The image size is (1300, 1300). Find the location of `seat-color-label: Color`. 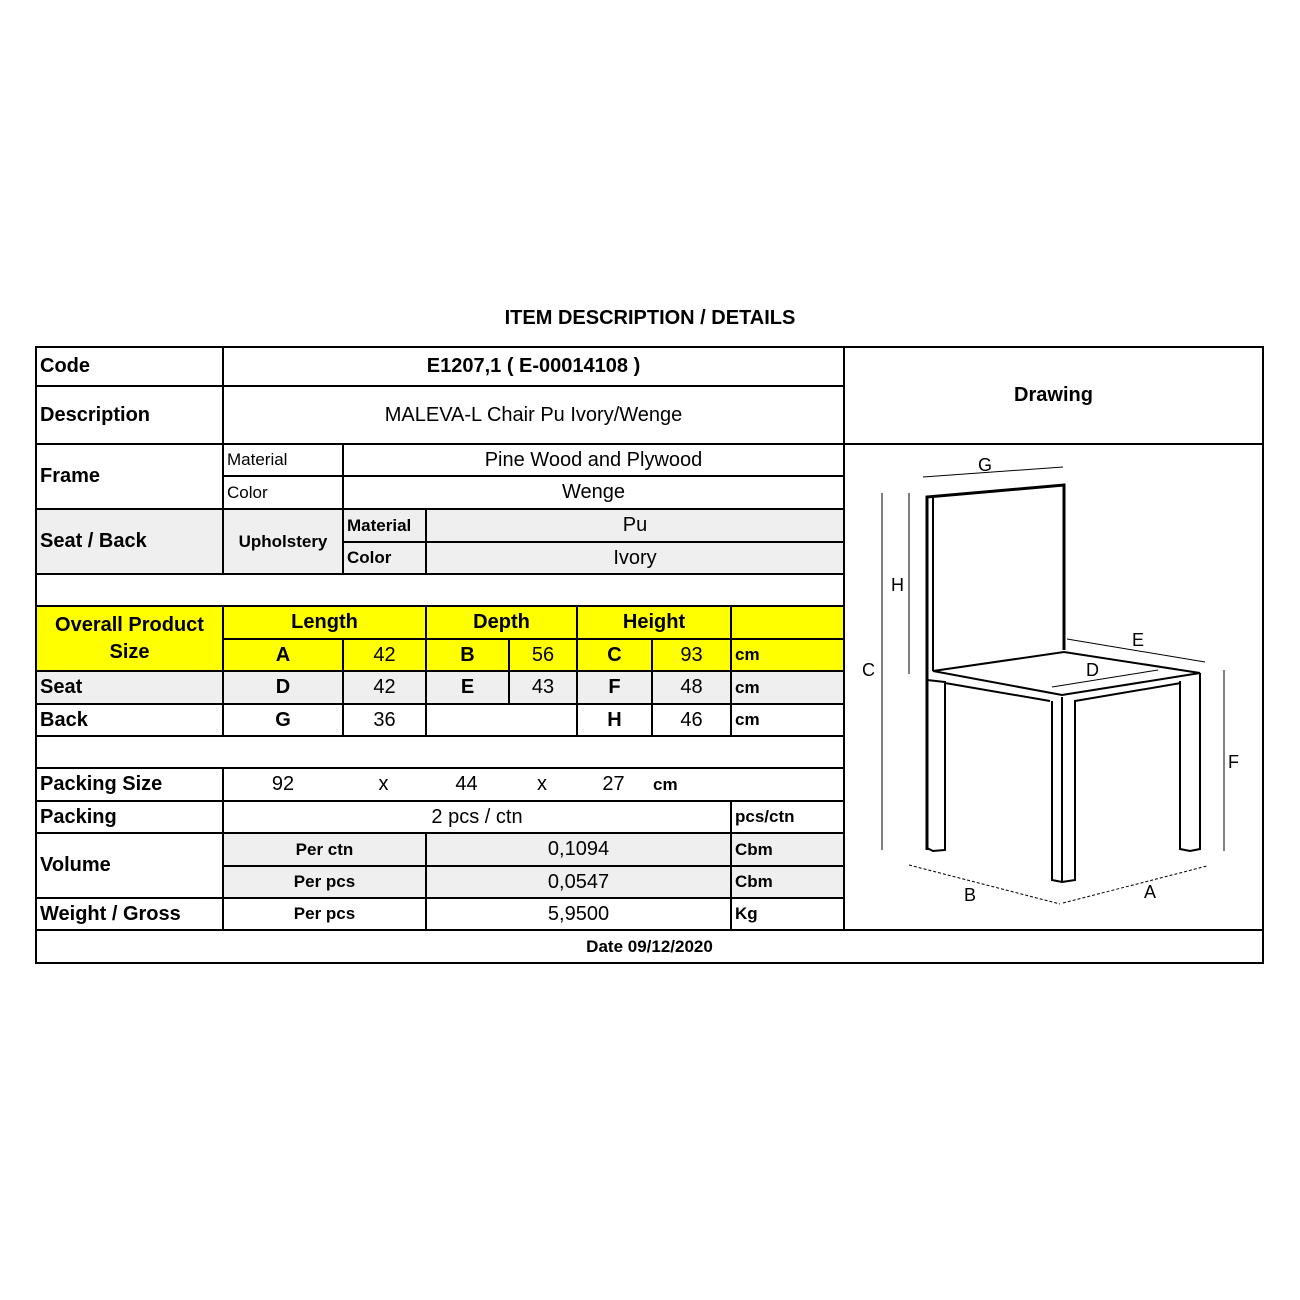

seat-color-label: Color is located at coordinates (384, 558).